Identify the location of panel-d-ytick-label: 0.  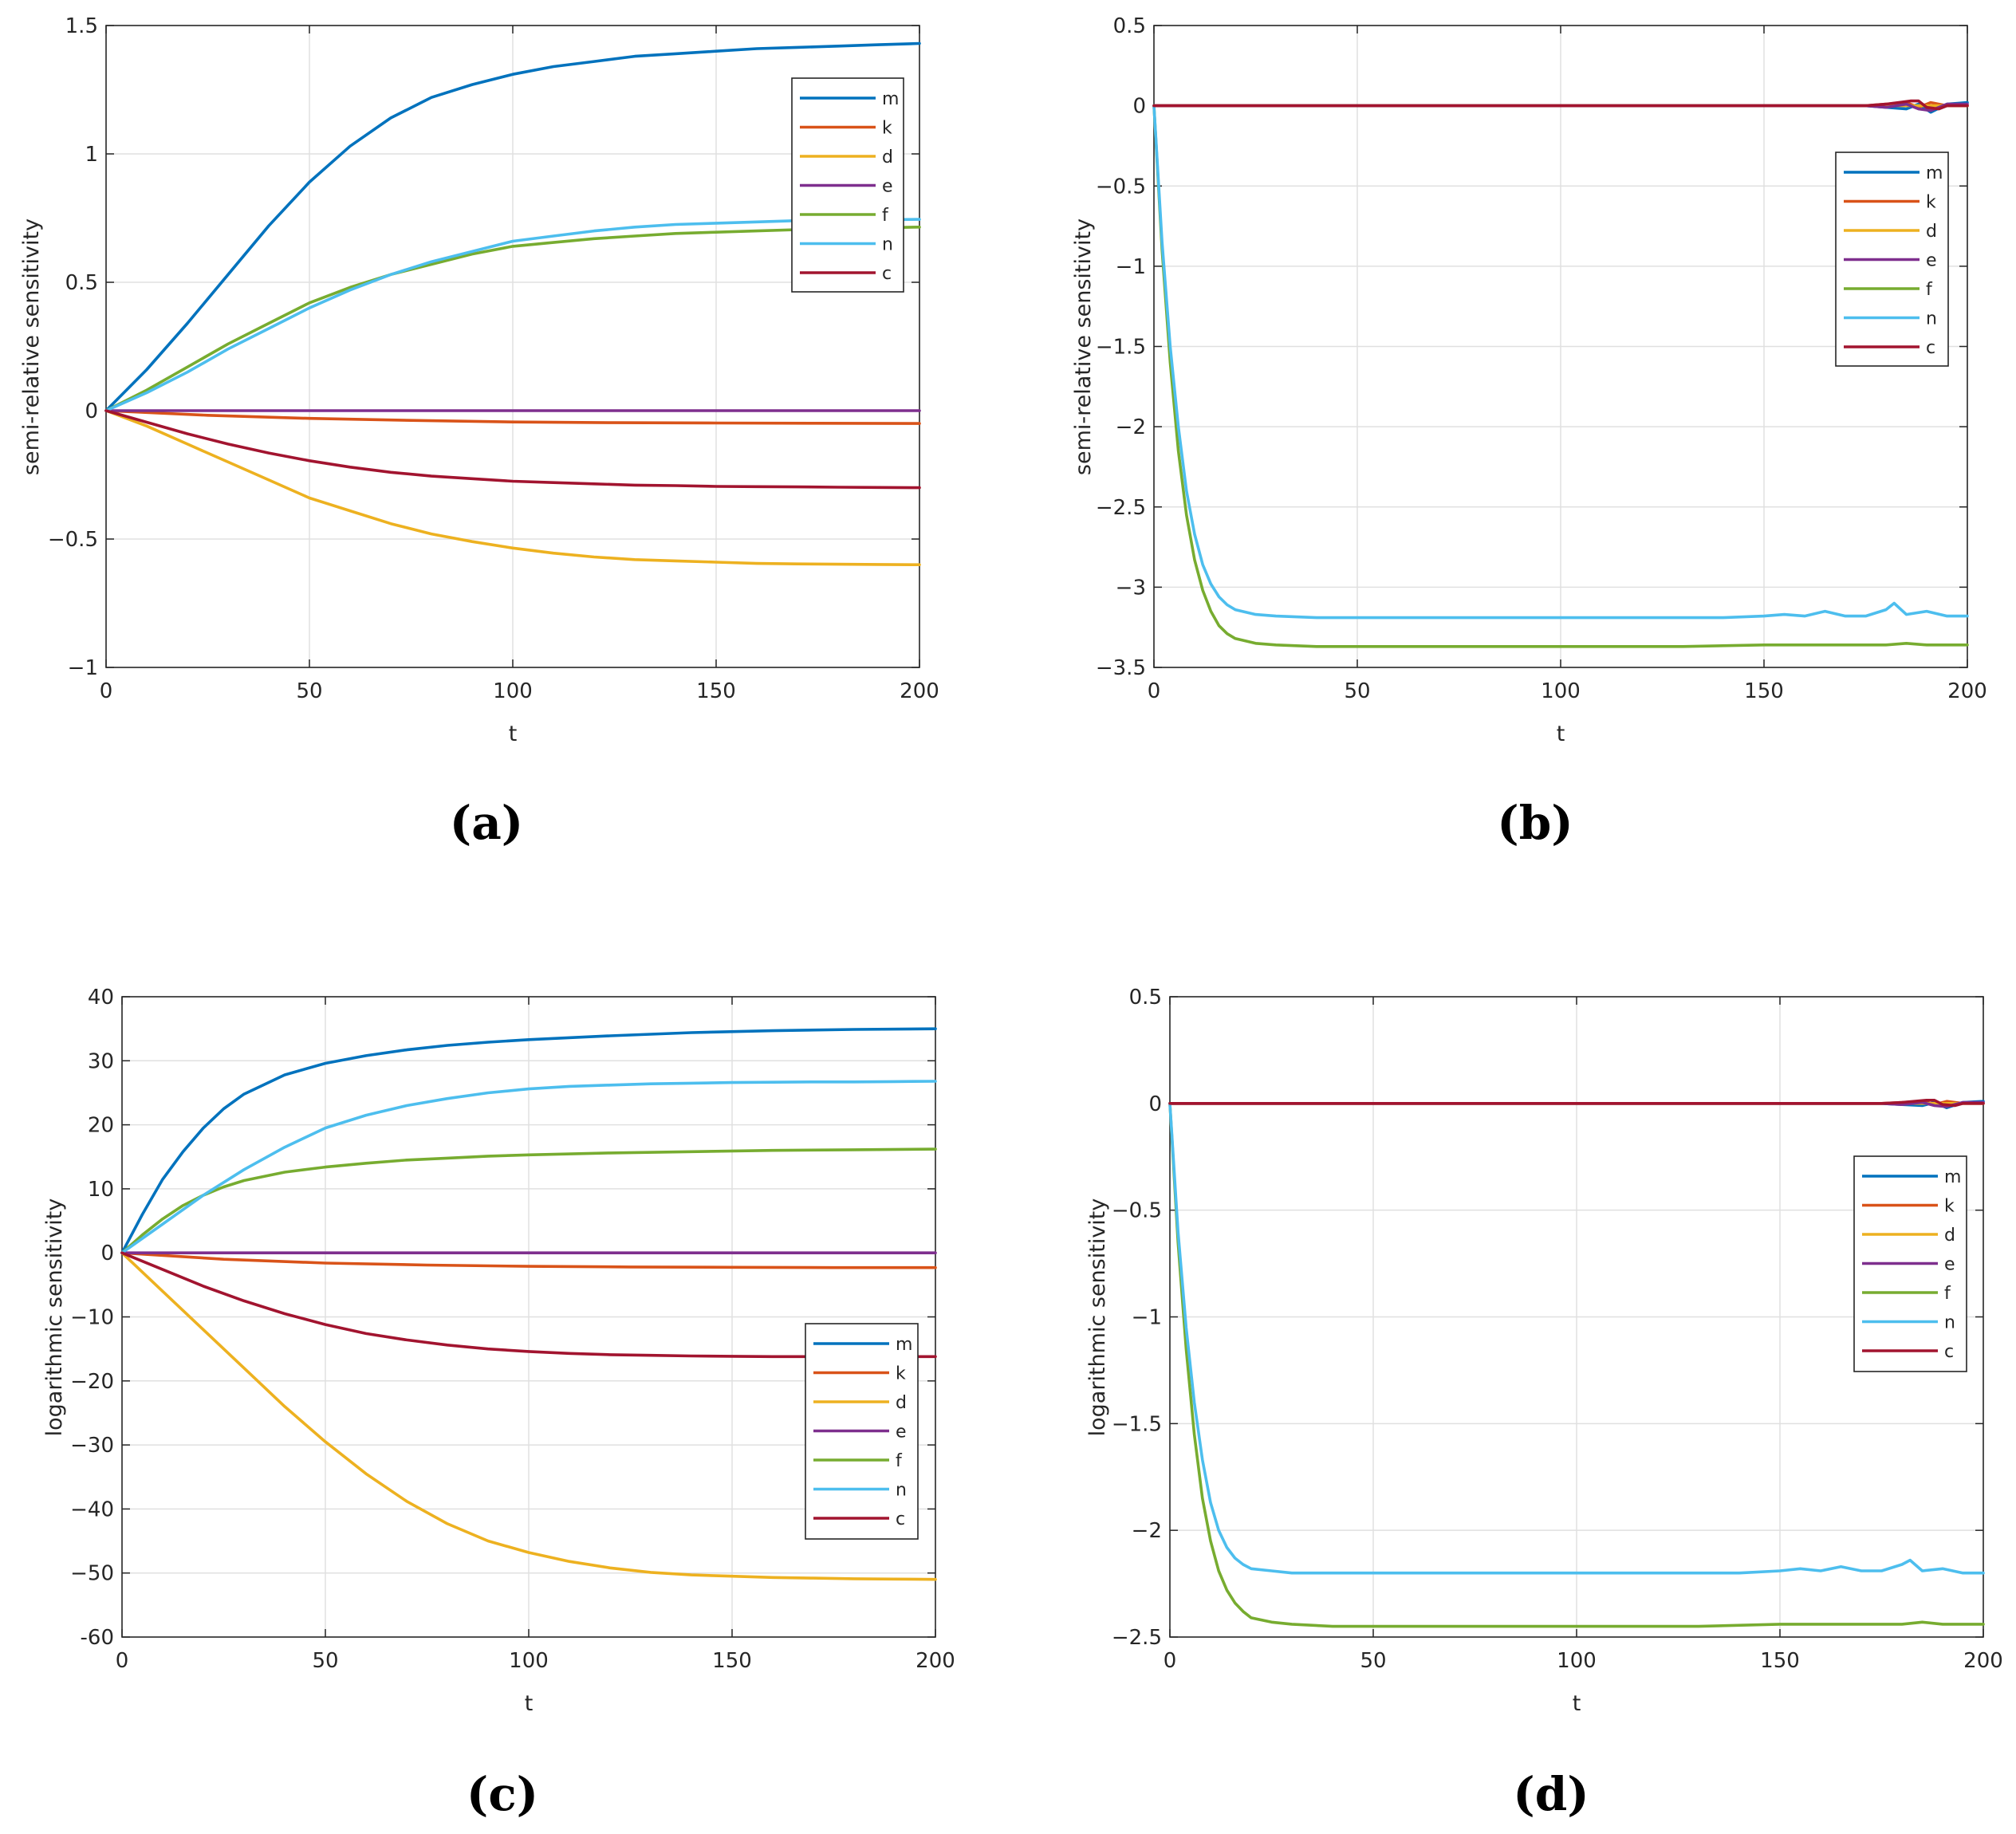
(1155, 1104).